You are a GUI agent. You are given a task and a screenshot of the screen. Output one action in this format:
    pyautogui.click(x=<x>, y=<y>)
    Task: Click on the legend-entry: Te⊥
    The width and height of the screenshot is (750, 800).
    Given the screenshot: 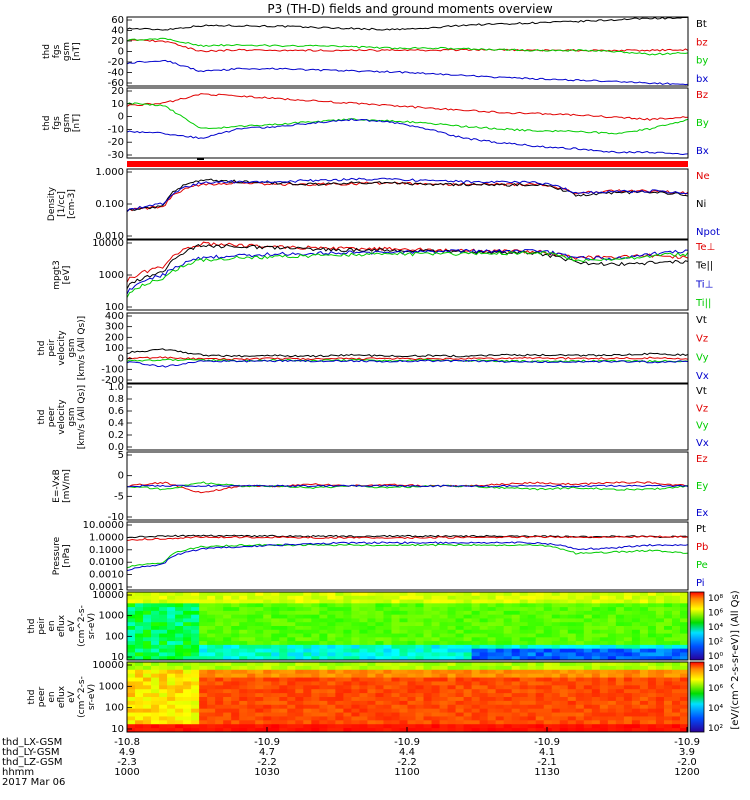 What is the action you would take?
    pyautogui.click(x=705, y=247)
    